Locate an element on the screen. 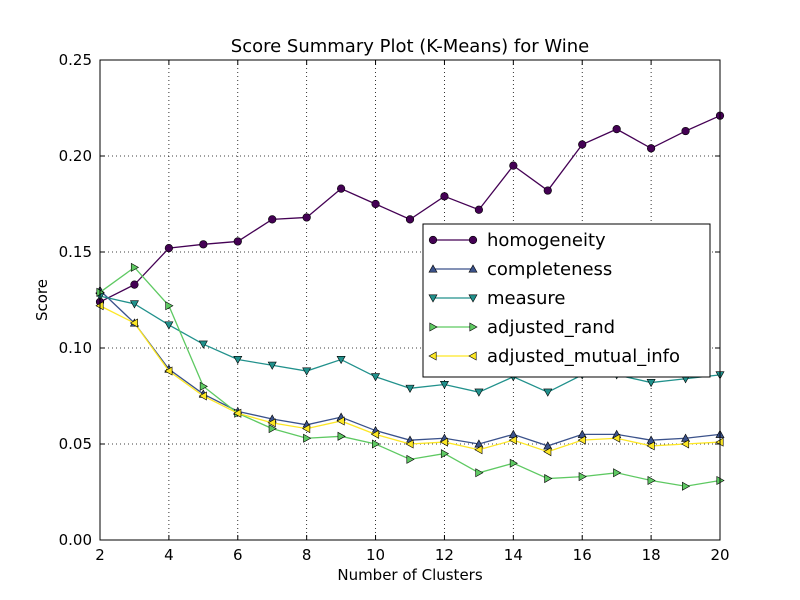 This screenshot has height=600, width=800. y-tick-label: 0.15 is located at coordinates (75, 252).